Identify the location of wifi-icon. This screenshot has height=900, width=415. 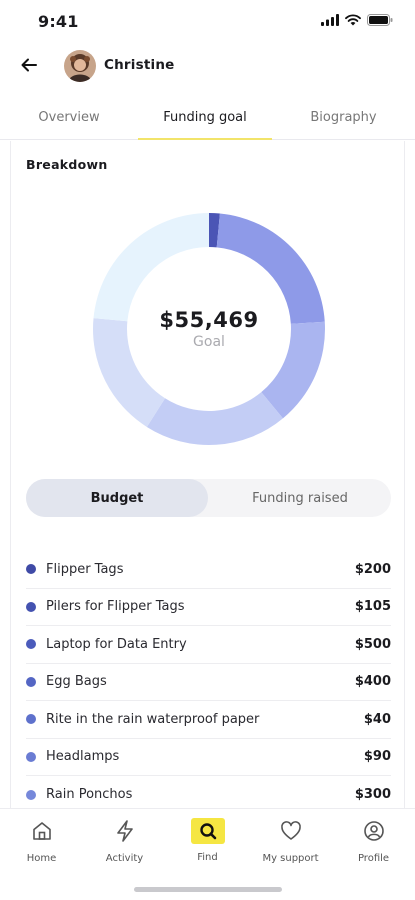
(353, 20).